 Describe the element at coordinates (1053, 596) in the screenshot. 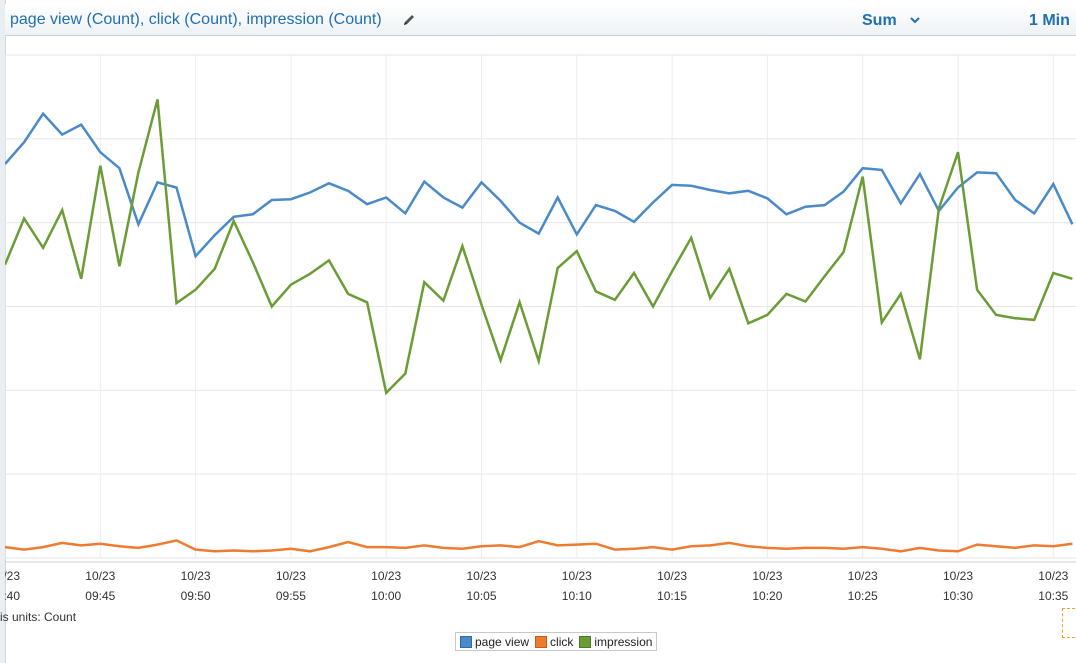

I see `x-tick-time: 10:35` at that location.